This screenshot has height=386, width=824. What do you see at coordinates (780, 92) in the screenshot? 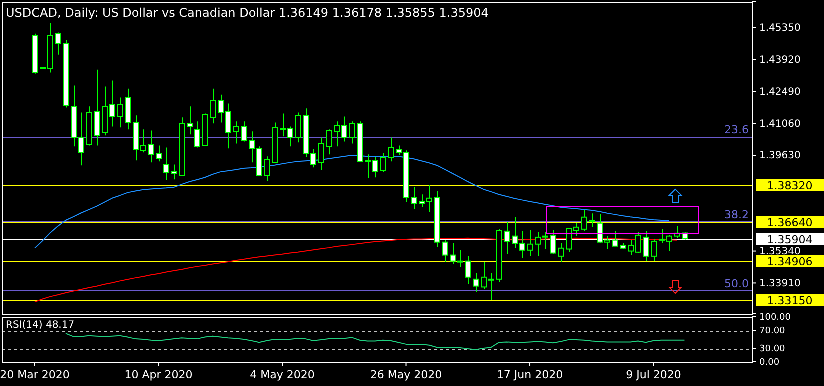
I see `y-tick-label: 1.42490` at bounding box center [780, 92].